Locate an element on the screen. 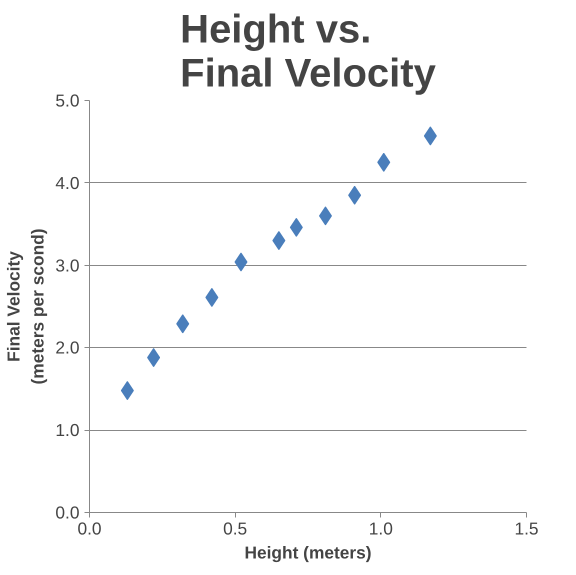 Image resolution: width=576 pixels, height=575 pixels. y-tick-label: 4.0 is located at coordinates (67, 182).